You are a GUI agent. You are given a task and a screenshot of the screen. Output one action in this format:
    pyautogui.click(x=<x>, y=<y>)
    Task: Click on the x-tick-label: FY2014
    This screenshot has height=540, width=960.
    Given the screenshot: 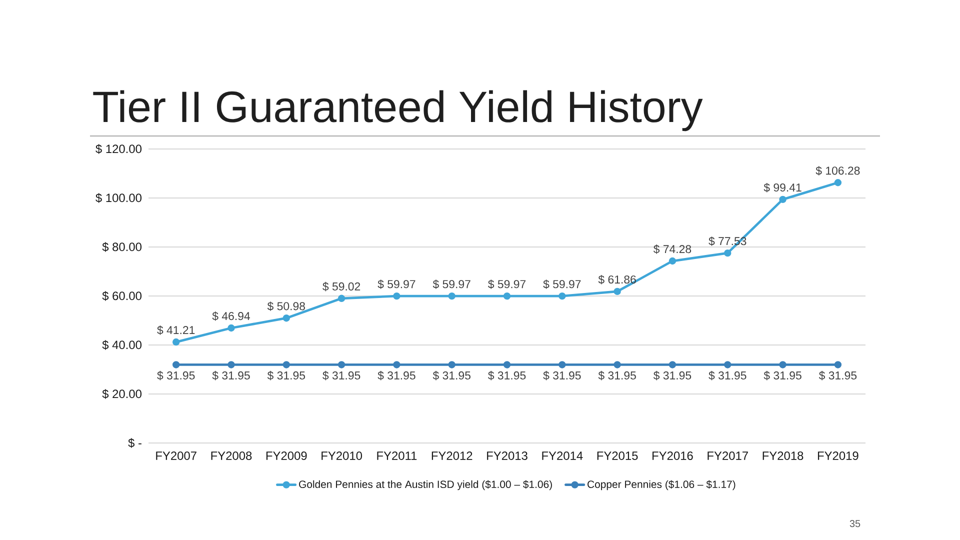 What is the action you would take?
    pyautogui.click(x=562, y=456)
    